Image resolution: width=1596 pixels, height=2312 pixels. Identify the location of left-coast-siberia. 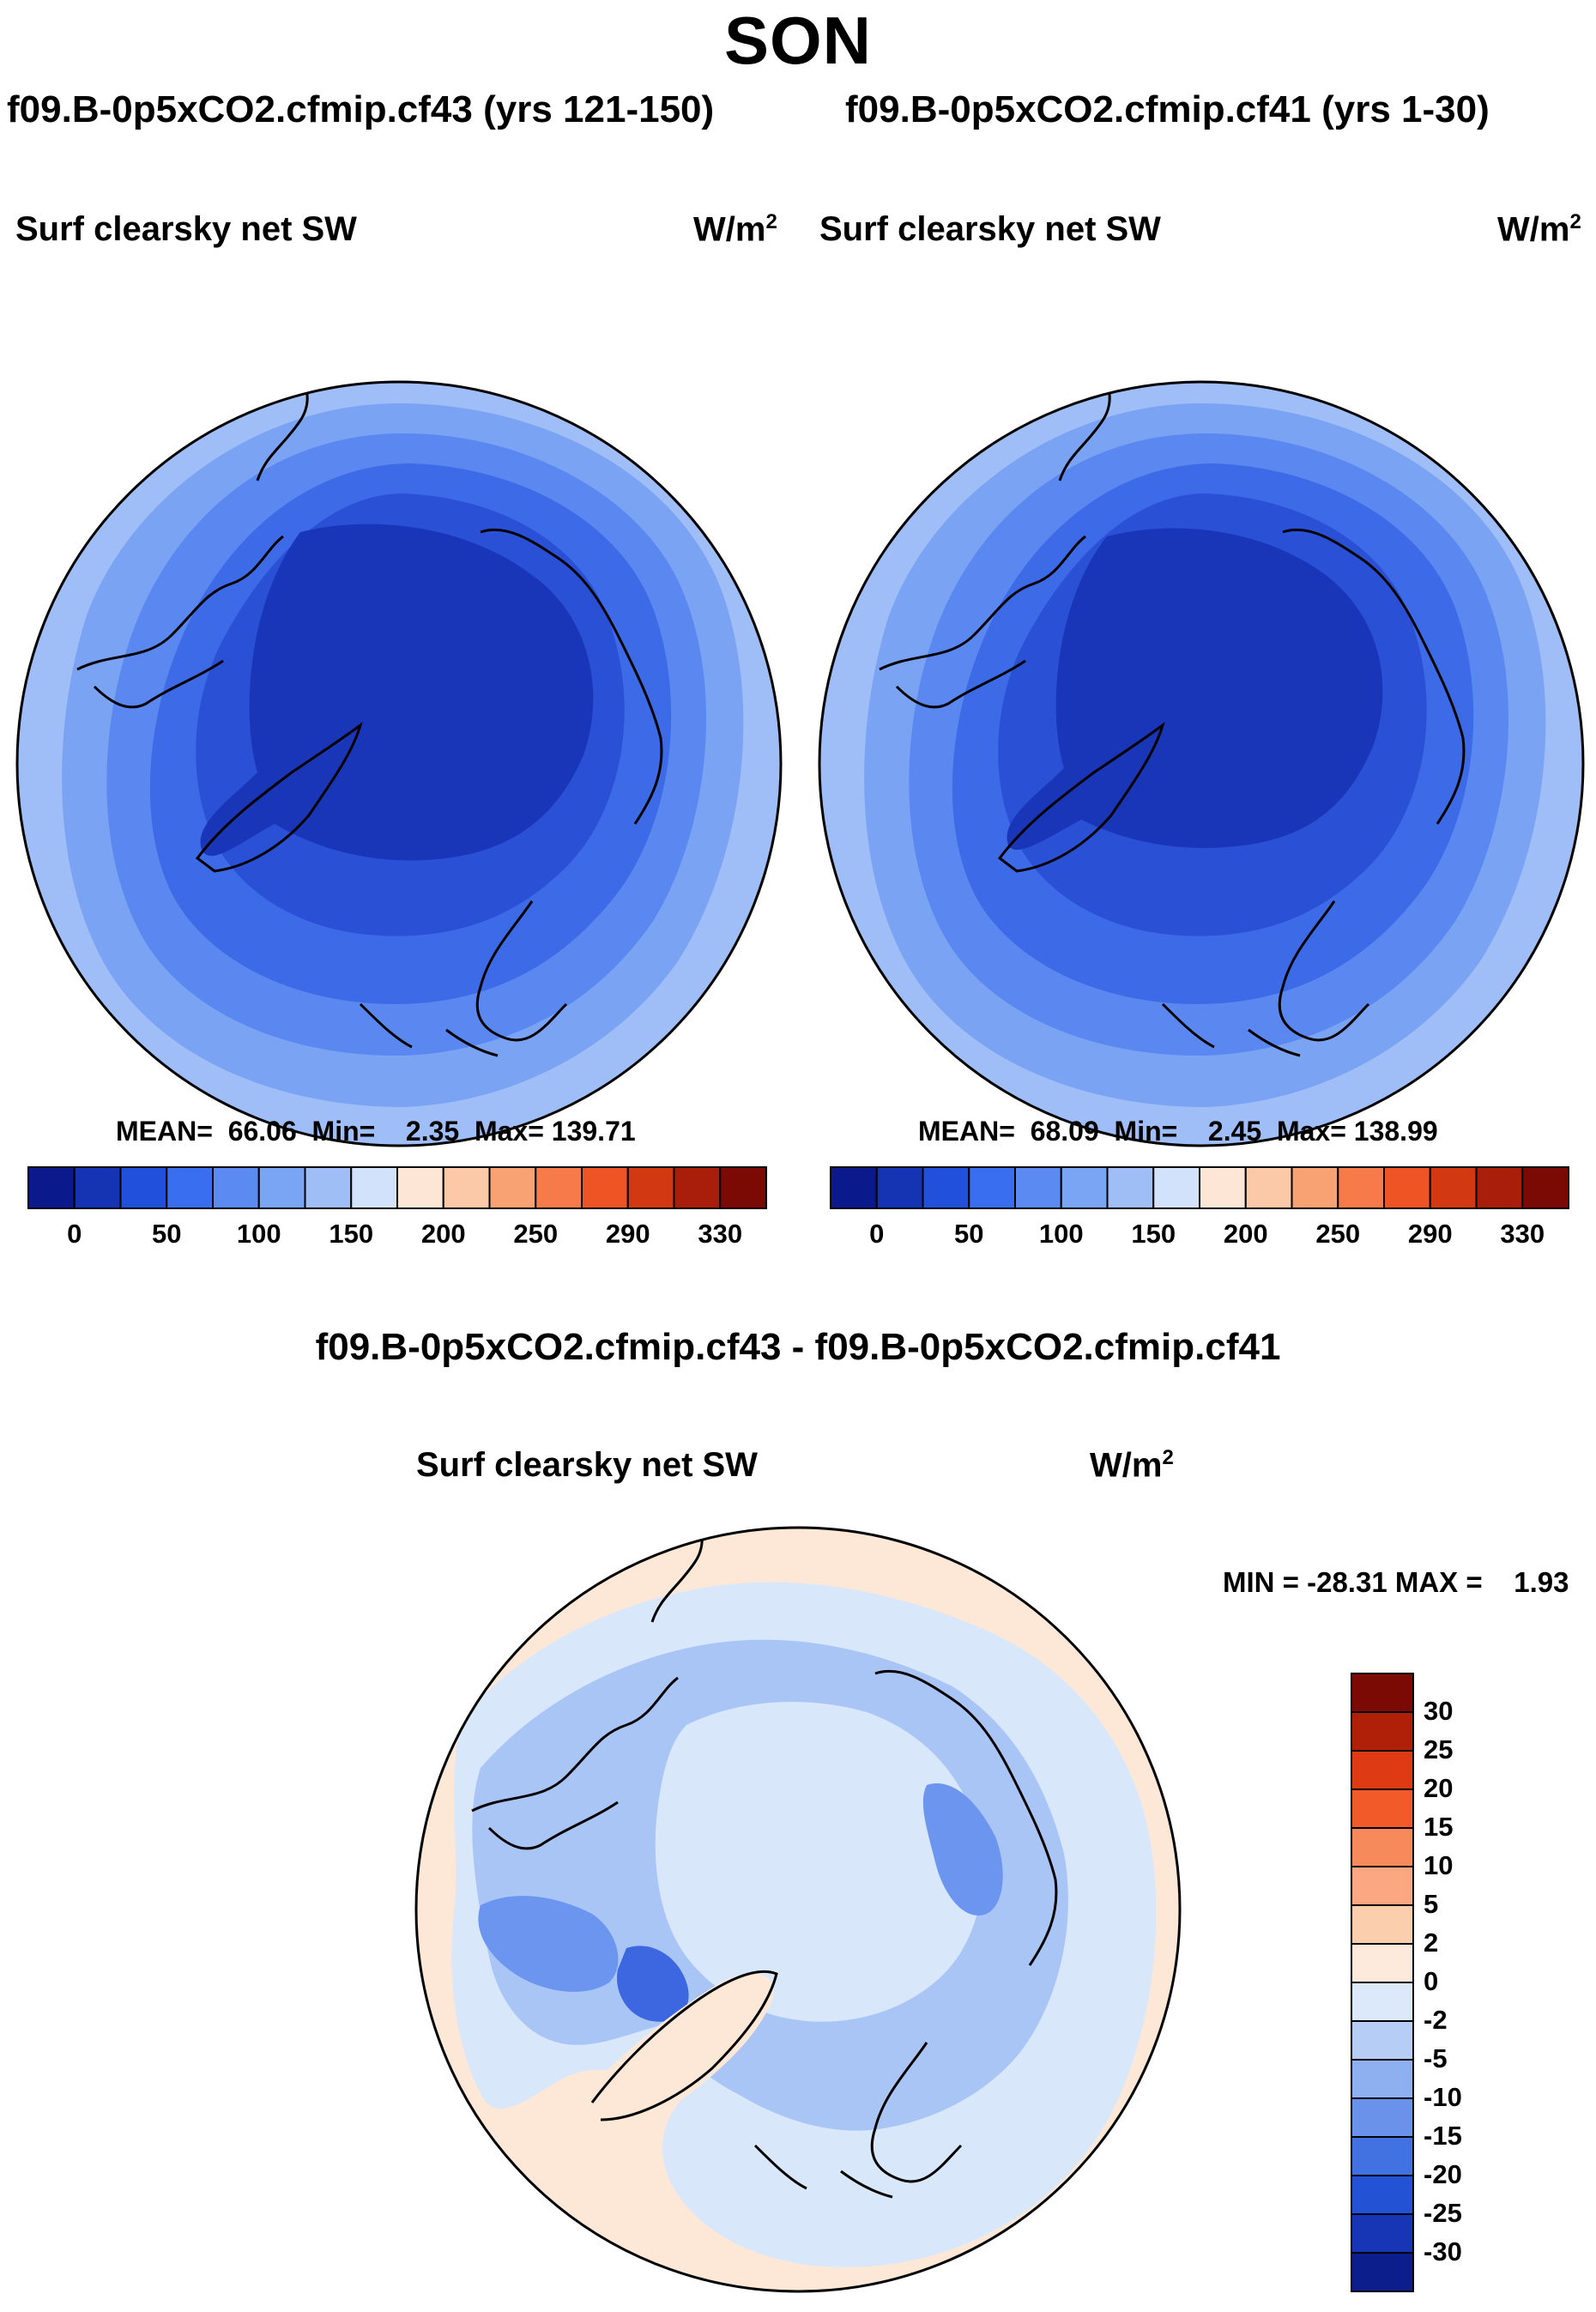
(571, 676).